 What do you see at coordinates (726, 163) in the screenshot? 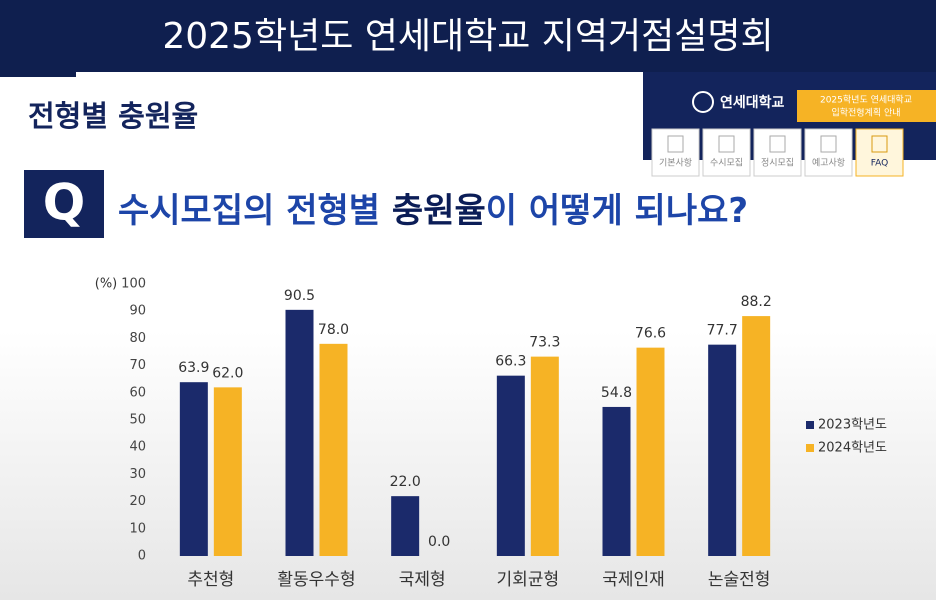
I see `tab-label: 수시모집` at bounding box center [726, 163].